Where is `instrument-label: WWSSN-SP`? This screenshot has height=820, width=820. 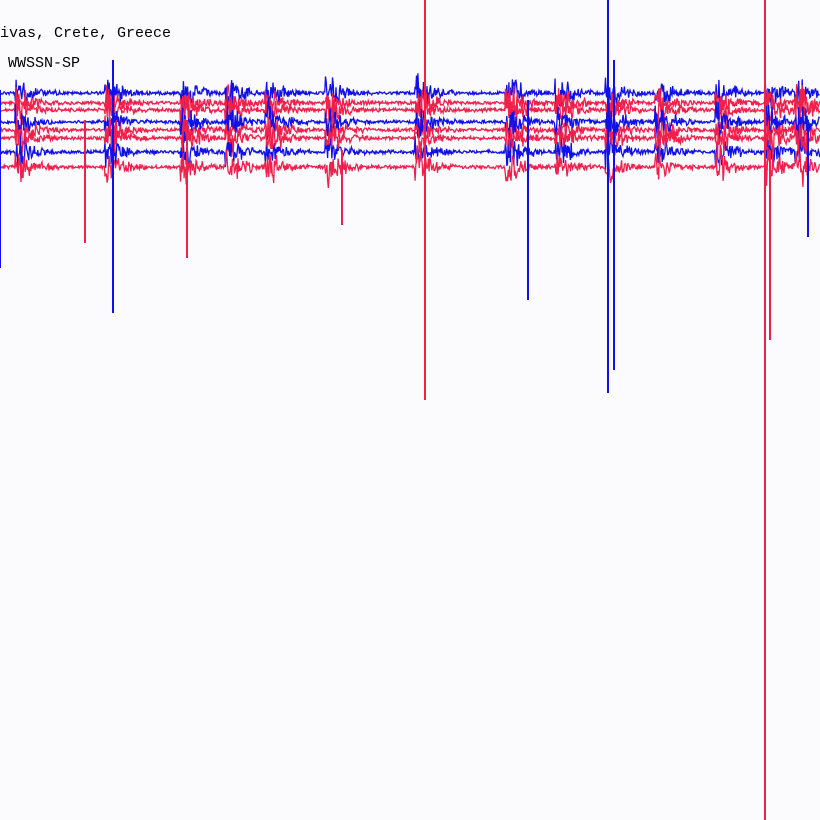
instrument-label: WWSSN-SP is located at coordinates (44, 63).